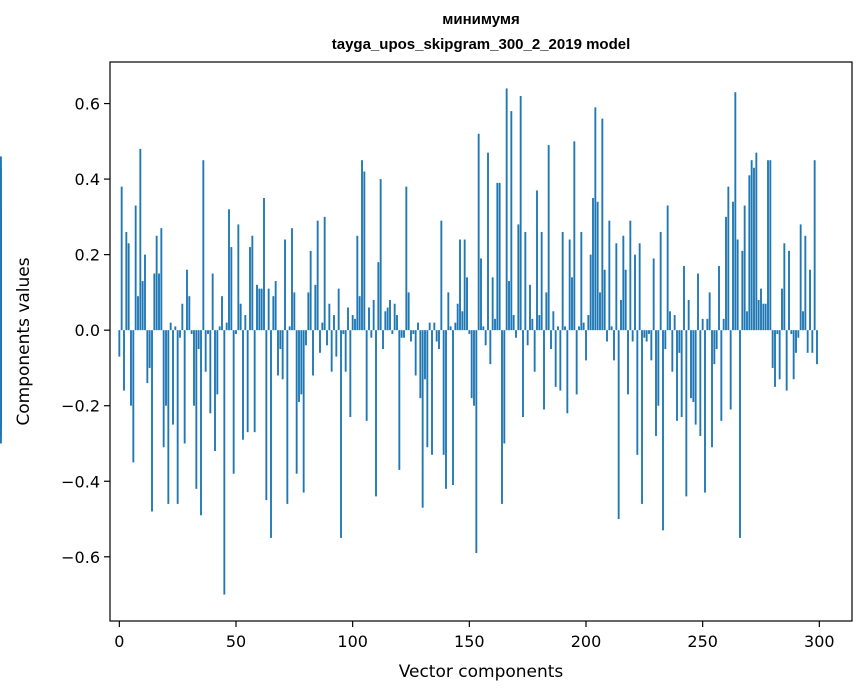  Describe the element at coordinates (469, 641) in the screenshot. I see `x-tick-label: 150` at that location.